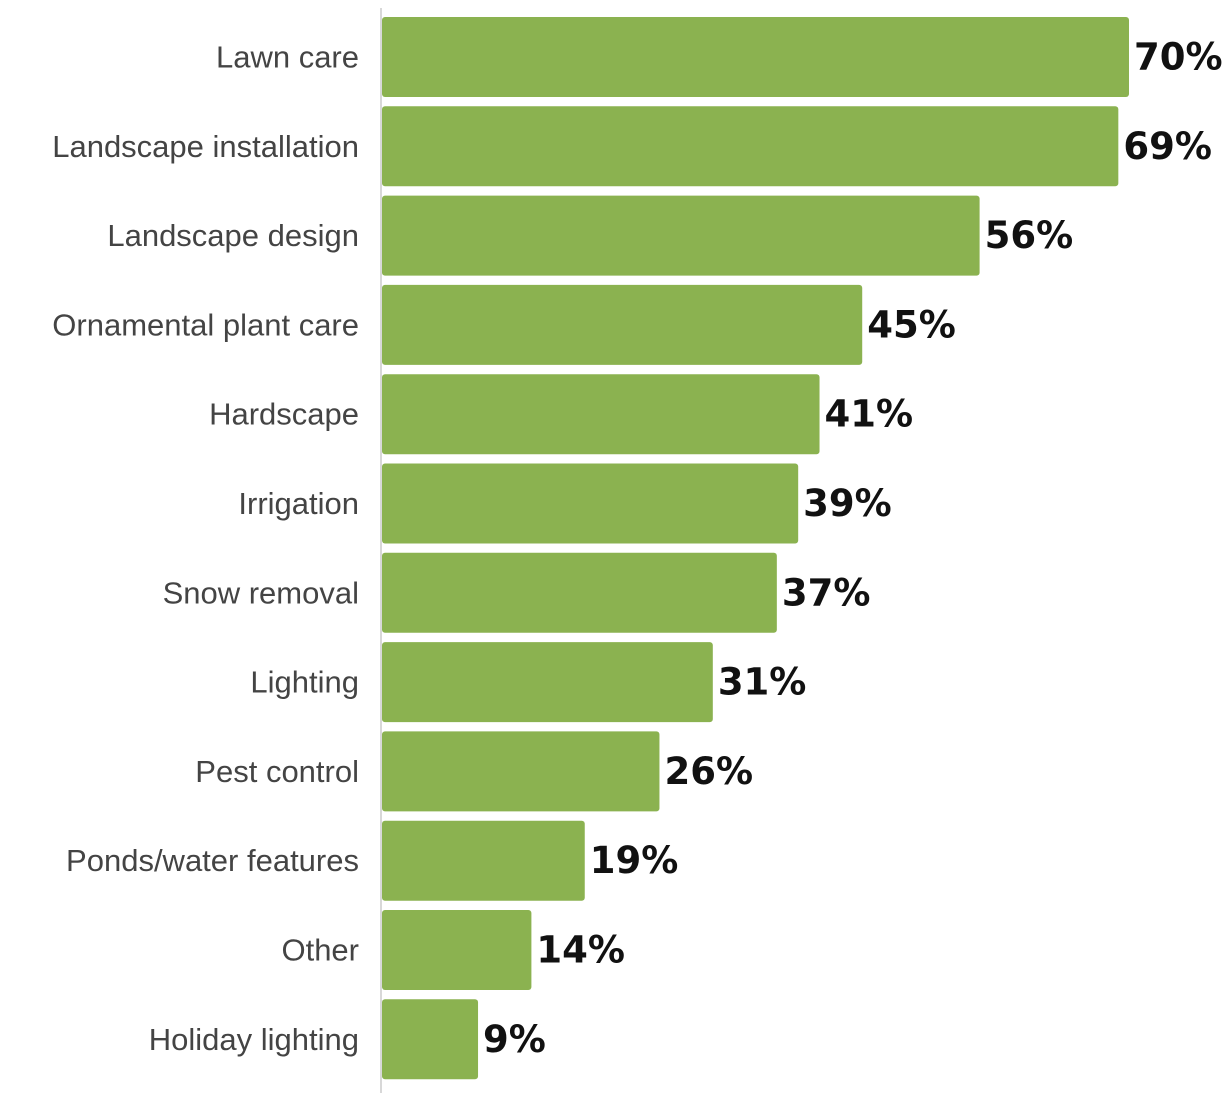  Describe the element at coordinates (261, 592) in the screenshot. I see `category-label: Snow removal` at that location.